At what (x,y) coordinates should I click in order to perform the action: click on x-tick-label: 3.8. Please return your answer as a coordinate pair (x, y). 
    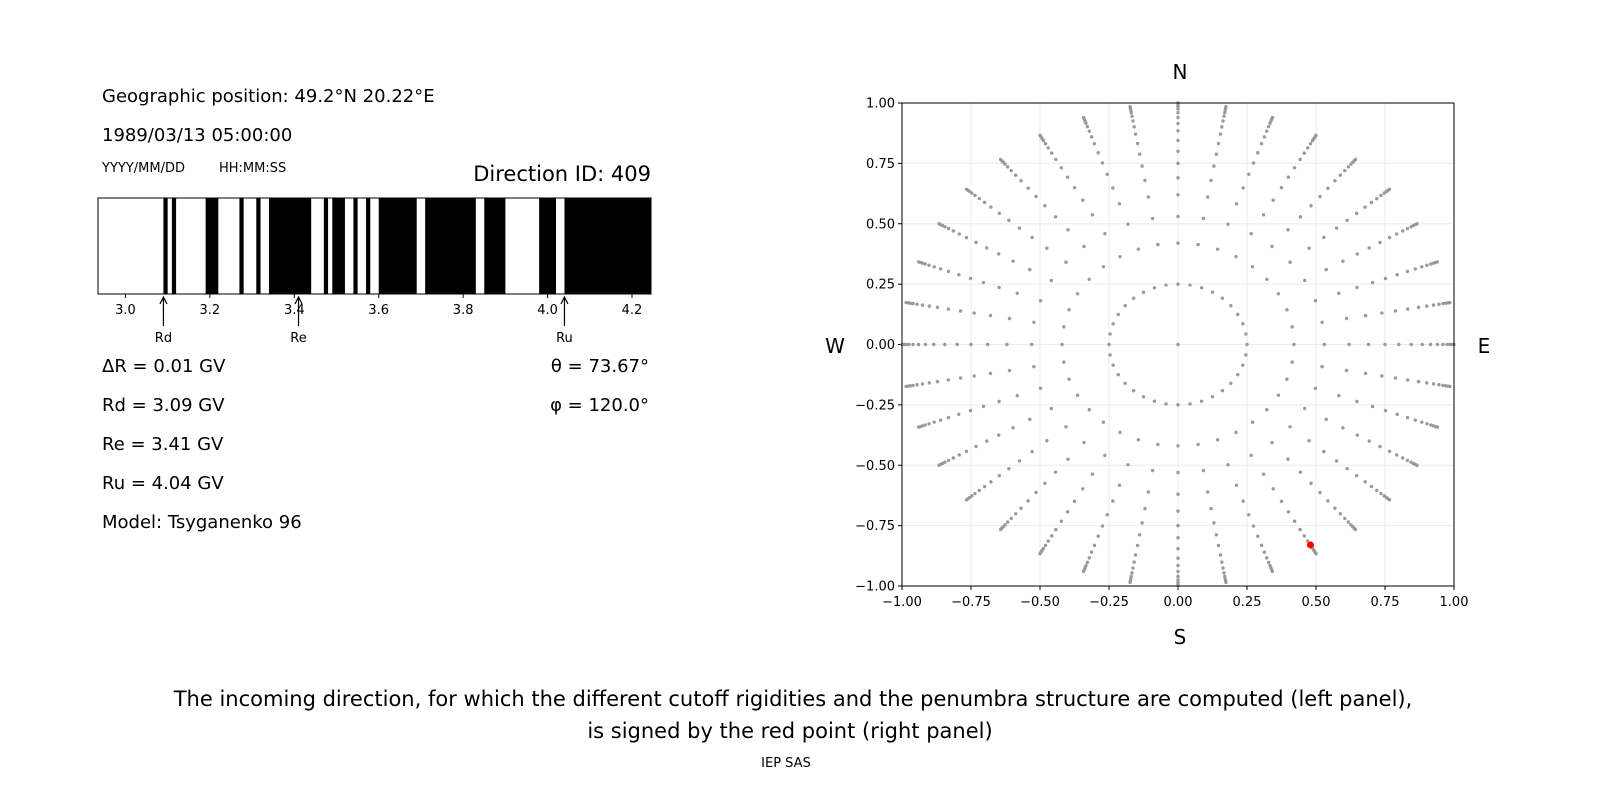
    Looking at the image, I should click on (463, 310).